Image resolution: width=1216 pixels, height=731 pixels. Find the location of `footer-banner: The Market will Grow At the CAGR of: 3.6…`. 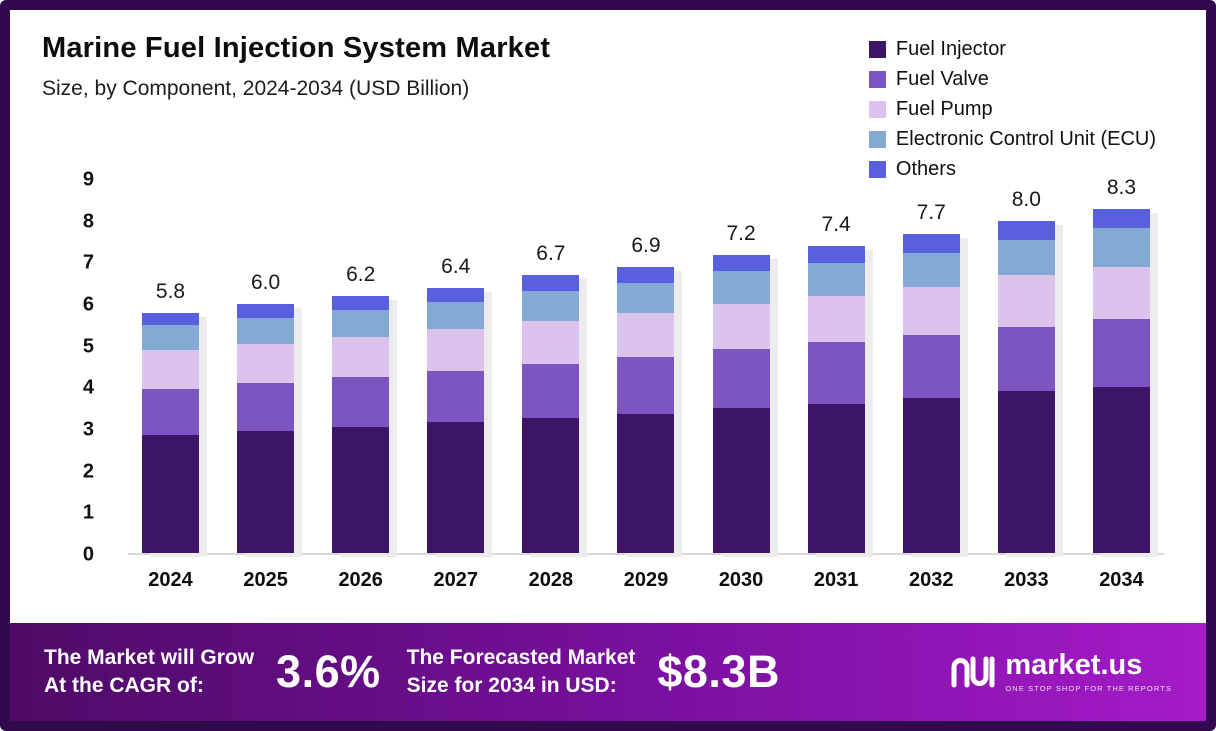

footer-banner: The Market will Grow At the CAGR of: 3.6… is located at coordinates (608, 672).